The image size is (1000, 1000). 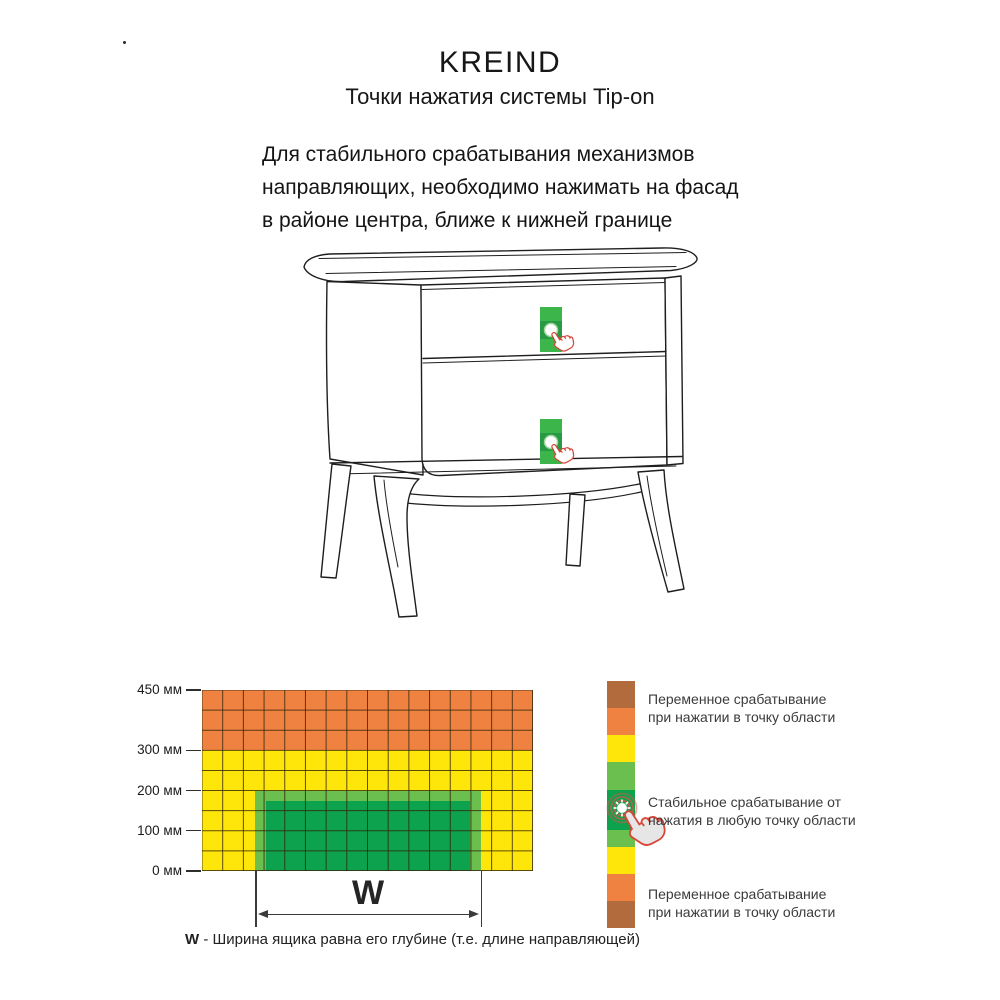 I want to click on zone-variable-top, so click(x=367, y=720).